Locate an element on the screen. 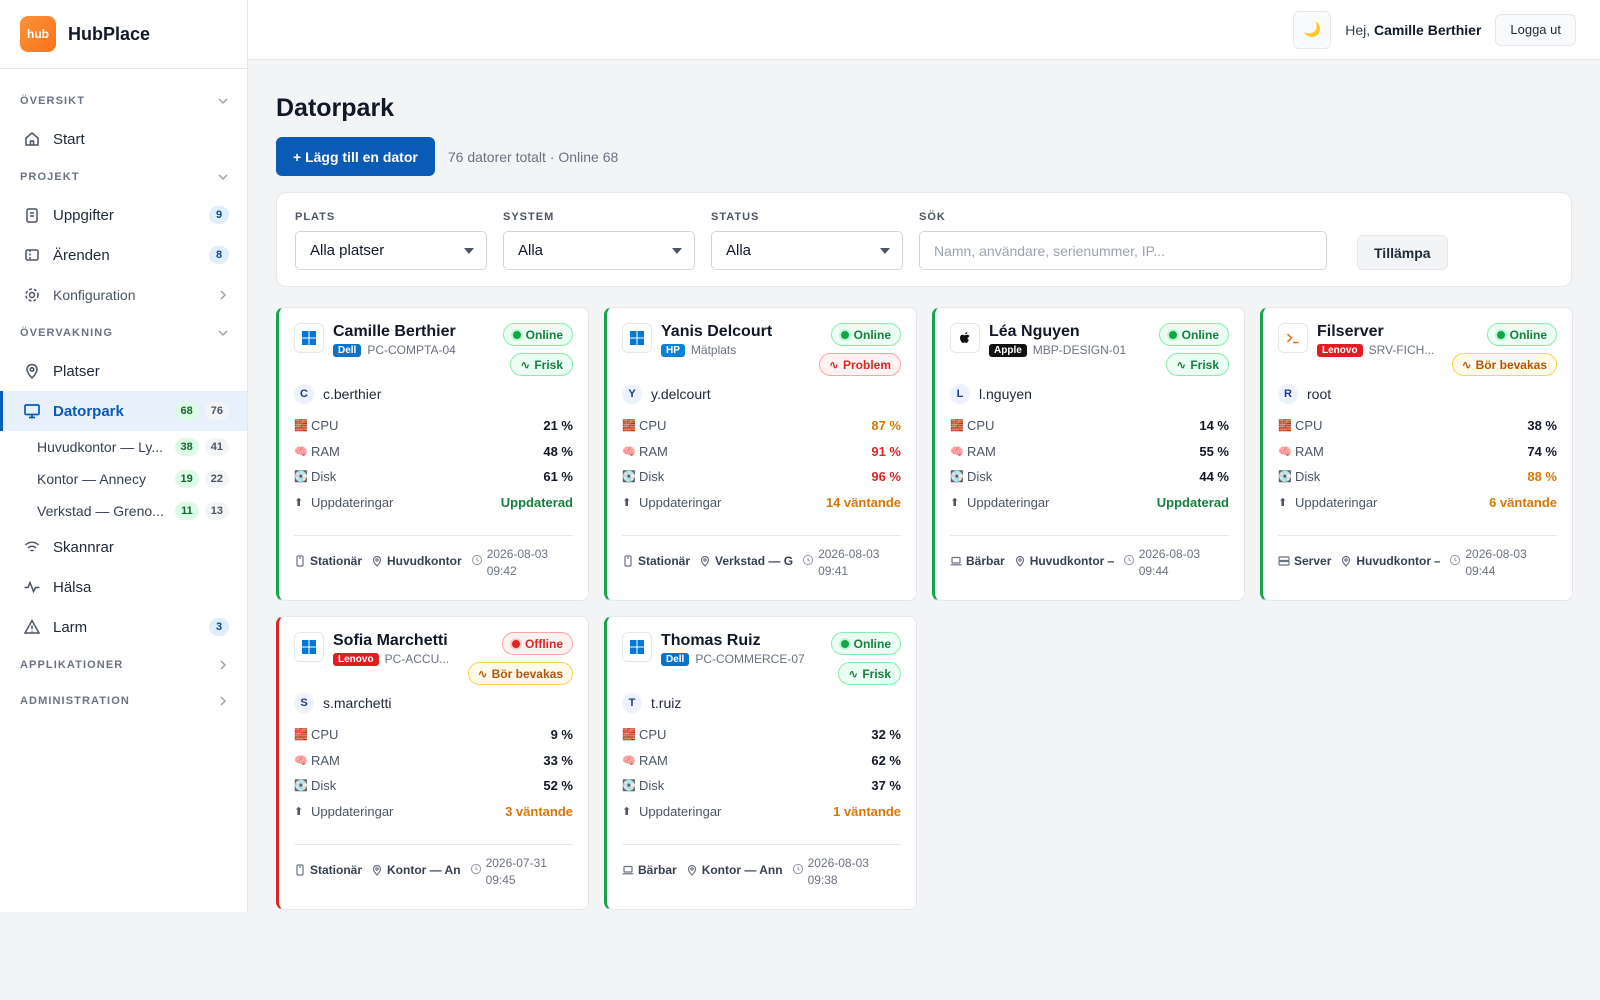  section-label: ÖVERSIKT is located at coordinates (53, 101).